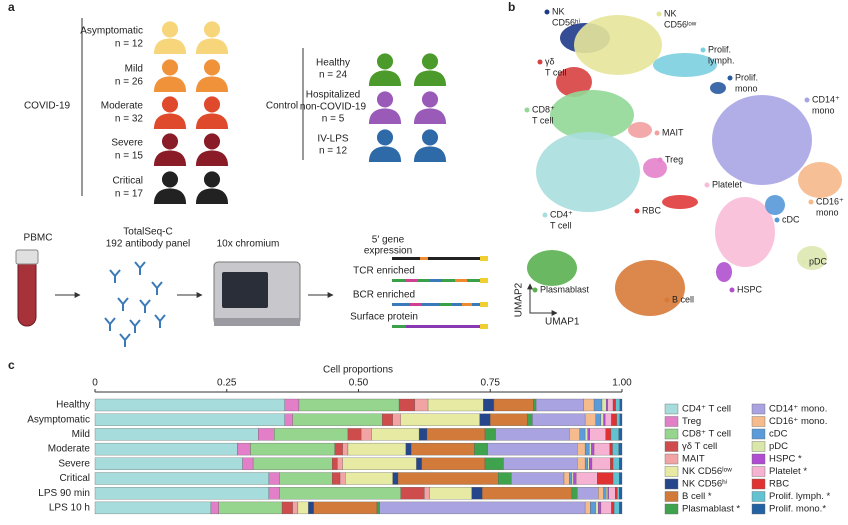  Describe the element at coordinates (699, 446) in the screenshot. I see `legend-label: γδ T cell` at that location.